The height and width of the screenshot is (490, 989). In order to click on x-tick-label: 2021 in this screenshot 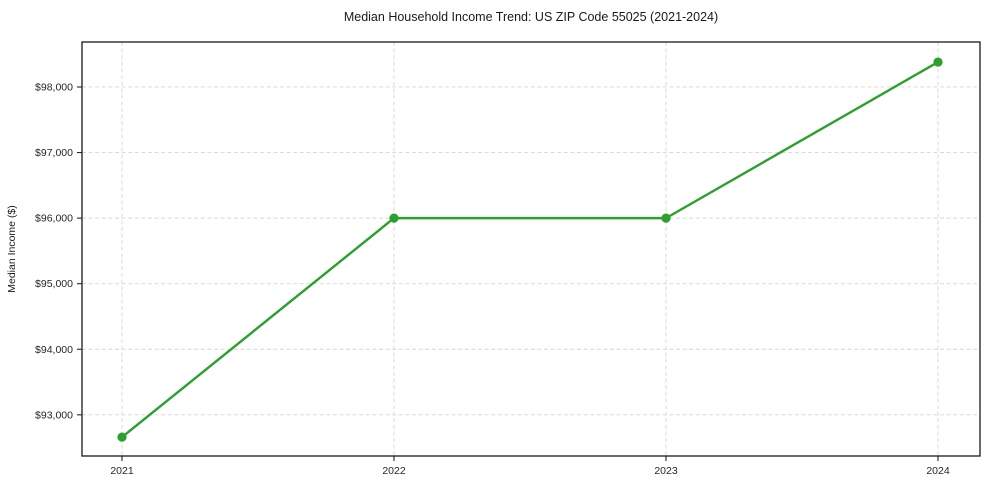, I will do `click(122, 471)`.